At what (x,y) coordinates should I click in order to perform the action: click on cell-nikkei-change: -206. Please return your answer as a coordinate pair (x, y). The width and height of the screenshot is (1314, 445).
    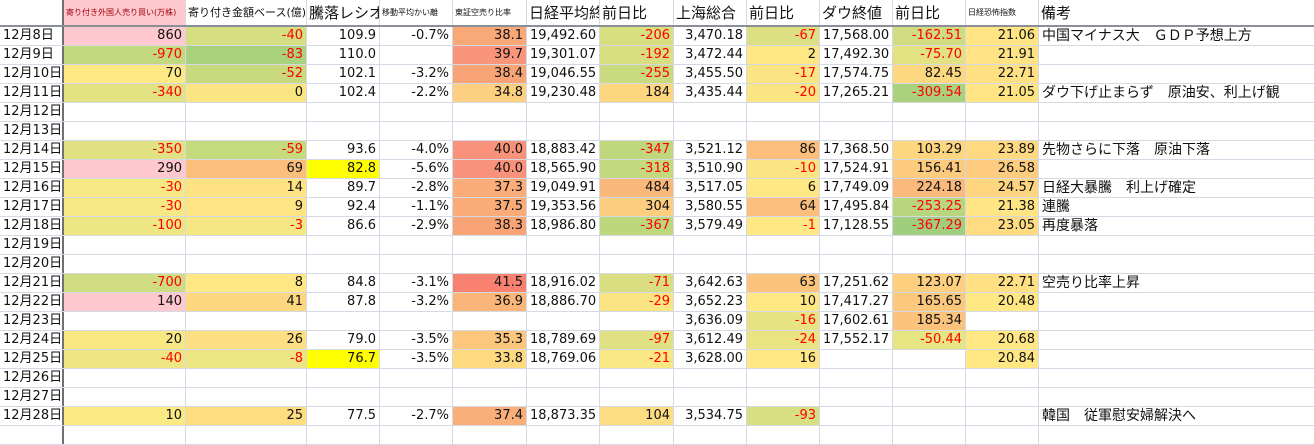
    Looking at the image, I should click on (637, 36).